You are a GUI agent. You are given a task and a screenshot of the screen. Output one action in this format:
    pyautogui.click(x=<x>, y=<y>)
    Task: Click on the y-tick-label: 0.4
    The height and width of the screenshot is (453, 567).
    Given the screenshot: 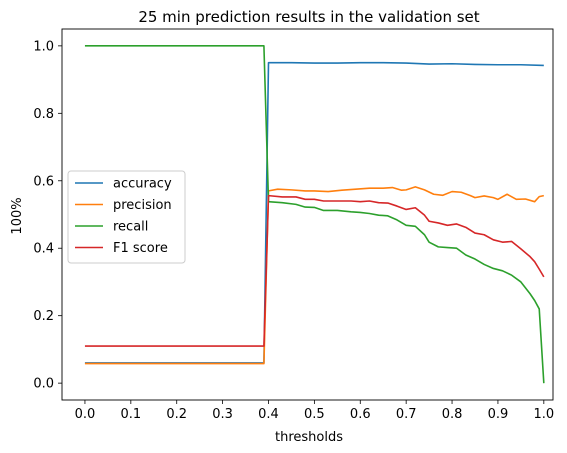 What is the action you would take?
    pyautogui.click(x=43, y=249)
    